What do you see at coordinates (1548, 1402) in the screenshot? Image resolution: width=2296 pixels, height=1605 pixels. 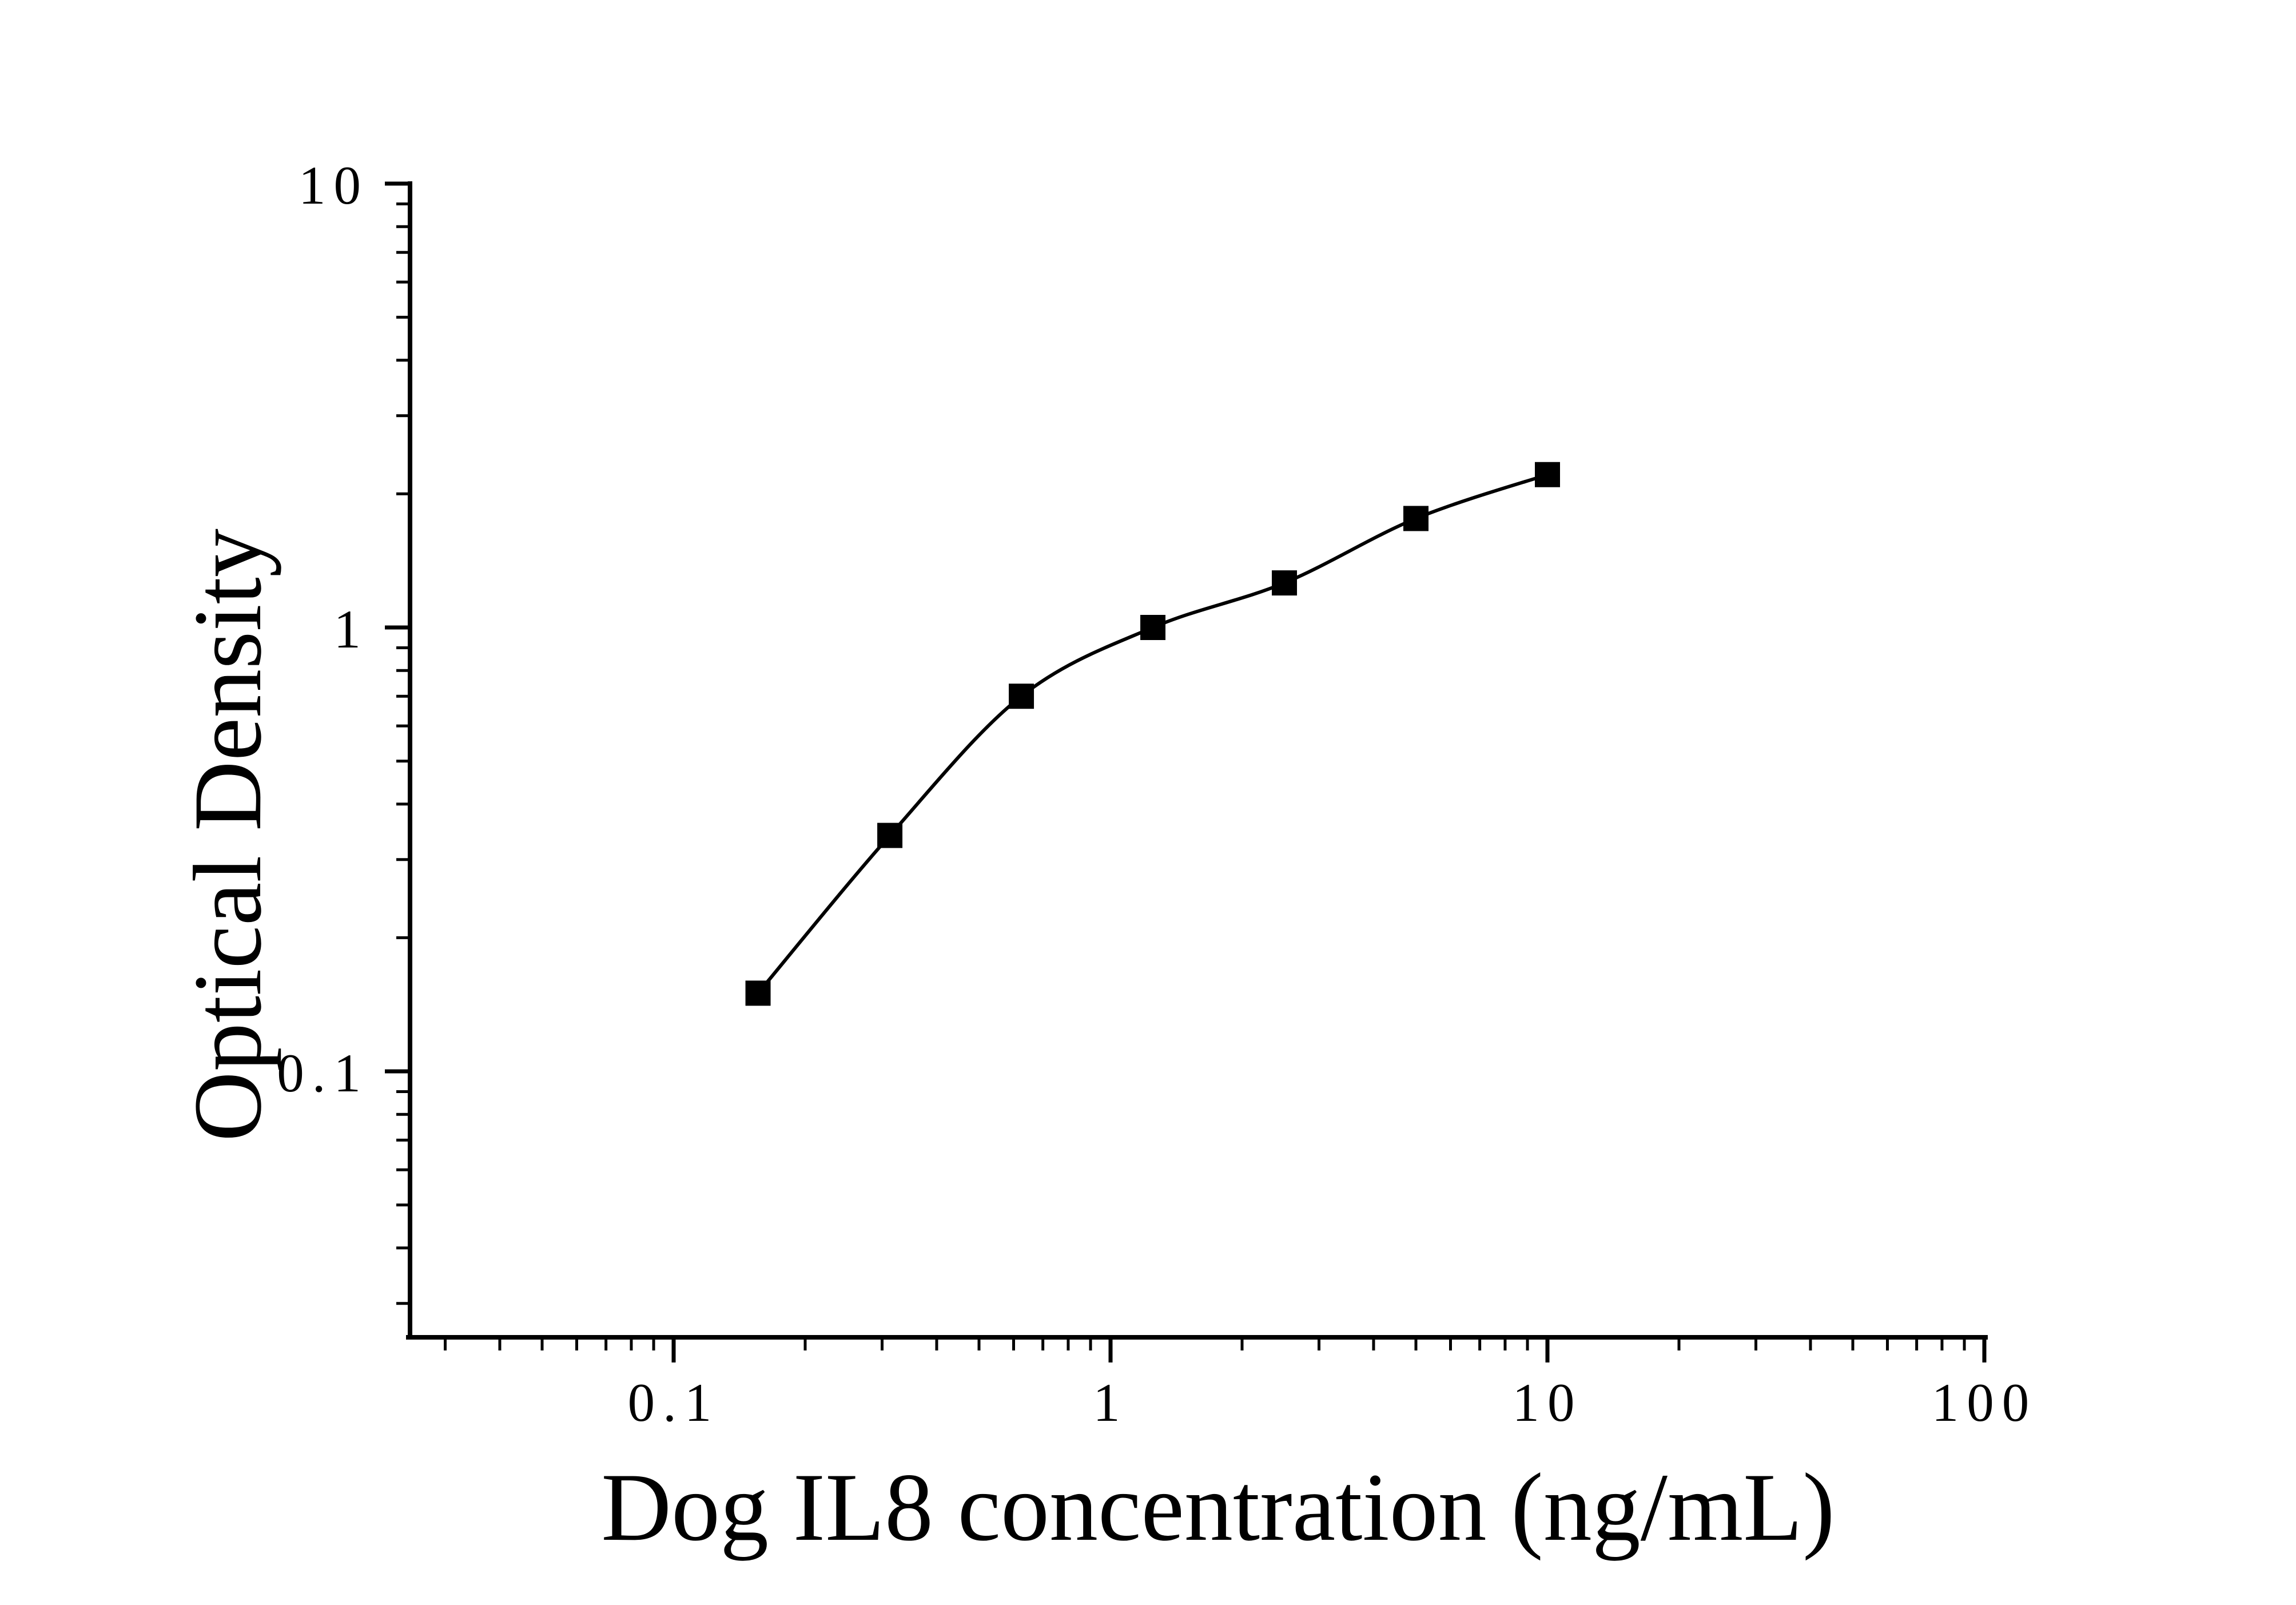 I see `x-axis-tick-label: 10` at bounding box center [1548, 1402].